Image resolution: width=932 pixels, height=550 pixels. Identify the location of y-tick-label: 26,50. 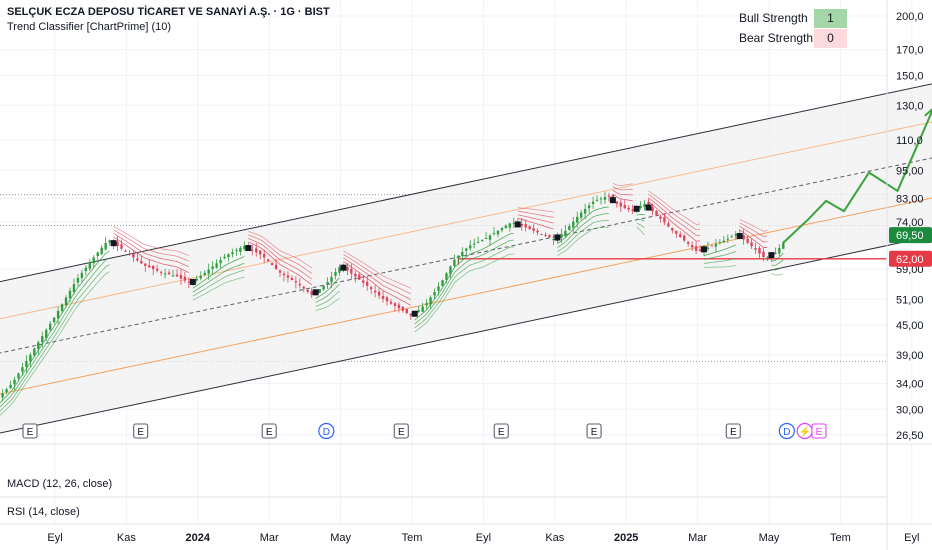
(910, 436).